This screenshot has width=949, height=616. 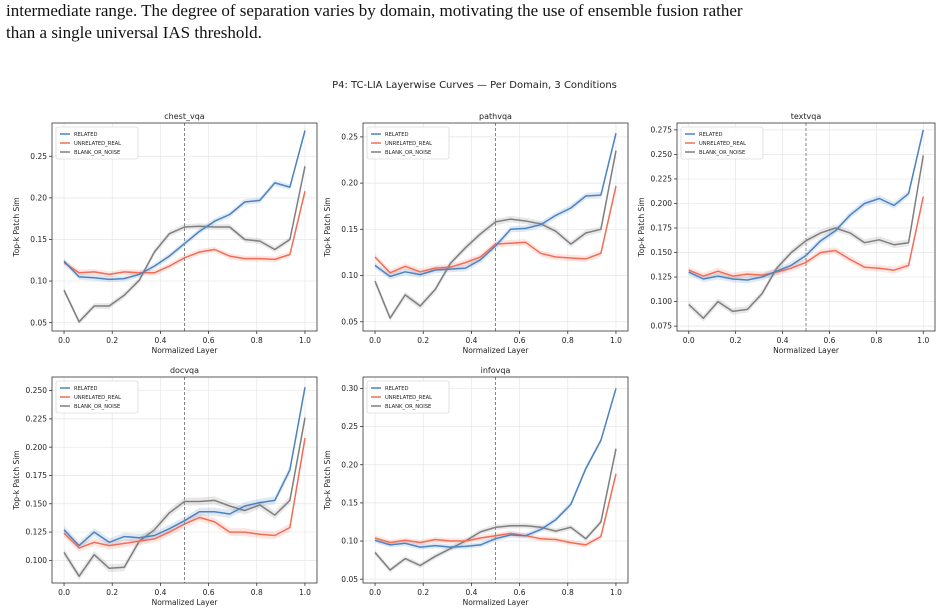 I want to click on series-line-RELATED, so click(x=184, y=467).